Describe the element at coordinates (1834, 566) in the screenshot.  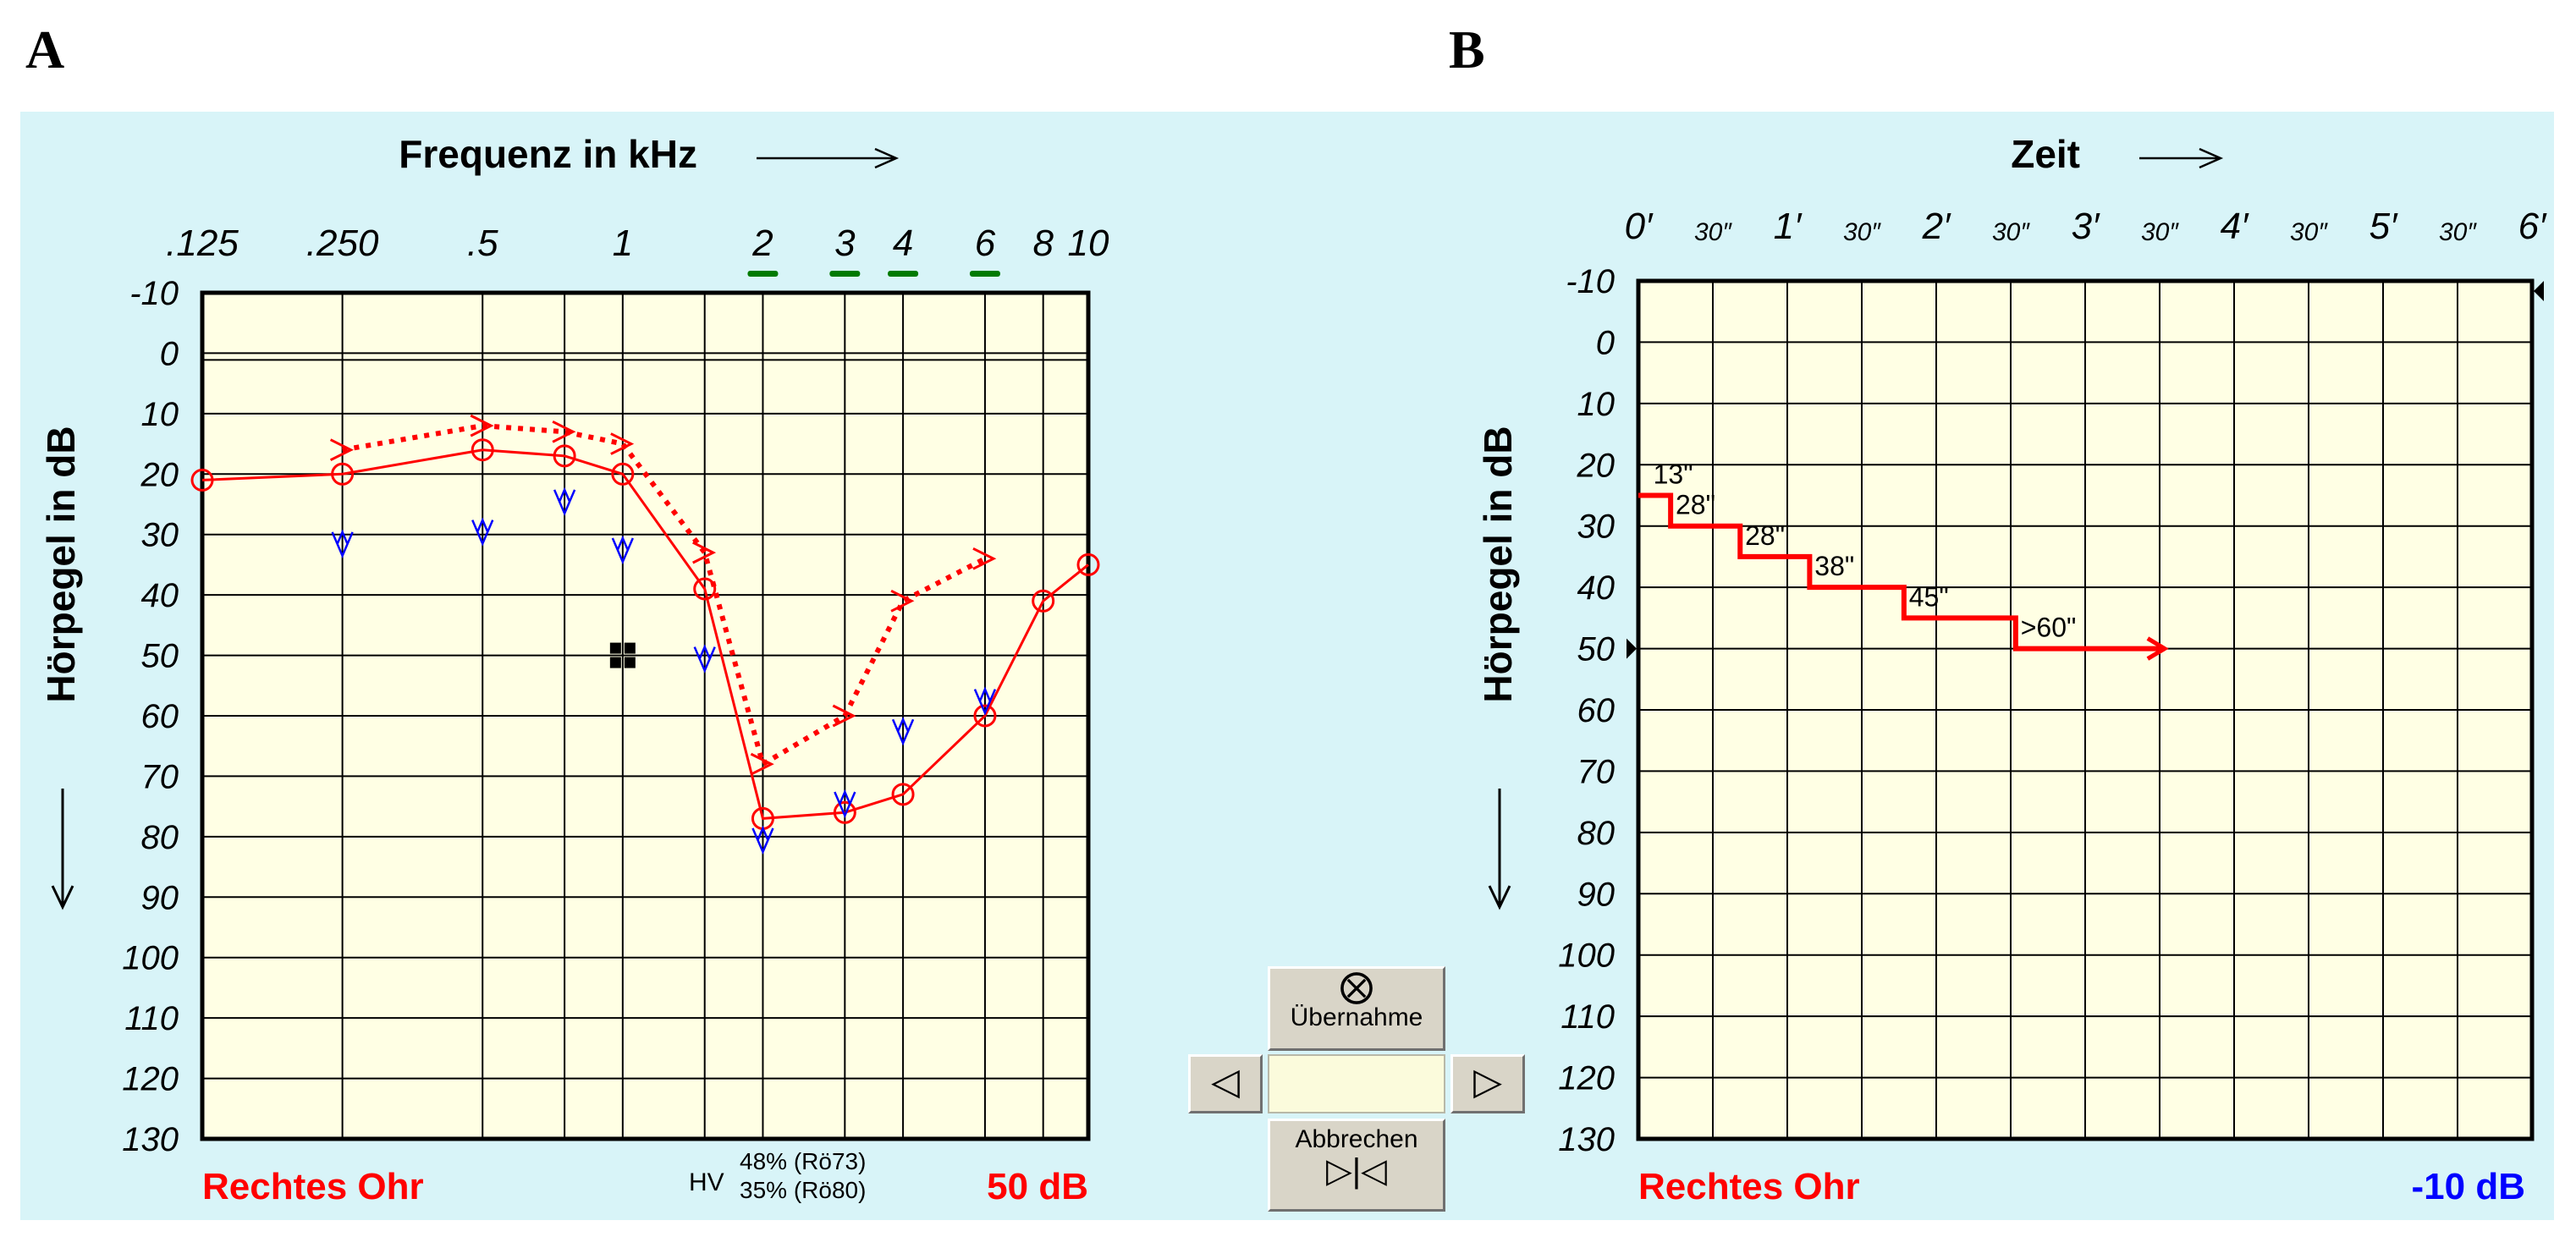
I see `step-duration-label: 38"` at that location.